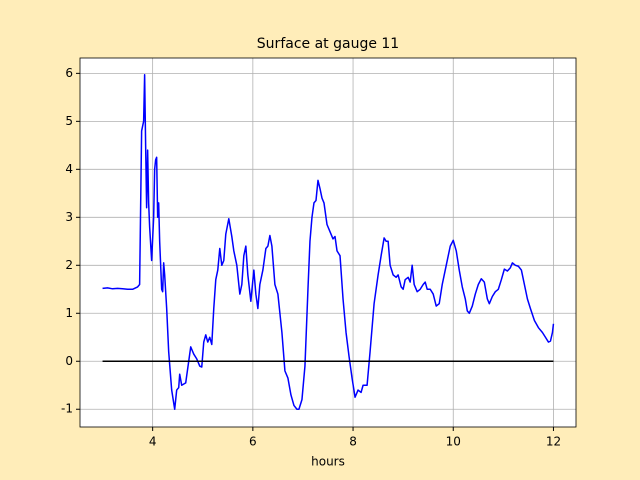 This screenshot has height=480, width=640. Describe the element at coordinates (353, 442) in the screenshot. I see `x-tick-label: 8` at that location.